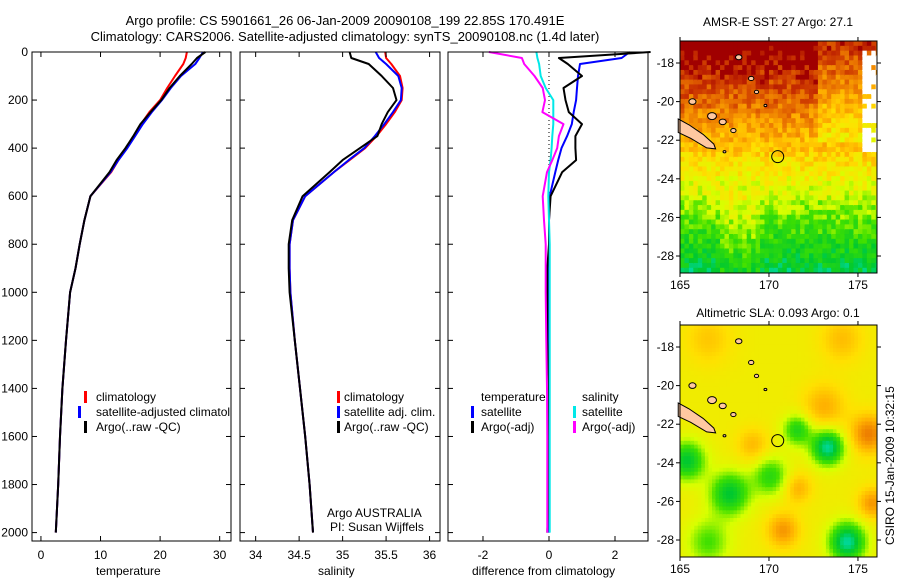  Describe the element at coordinates (336, 571) in the screenshot. I see `salinity-axis-label: salinity` at that location.